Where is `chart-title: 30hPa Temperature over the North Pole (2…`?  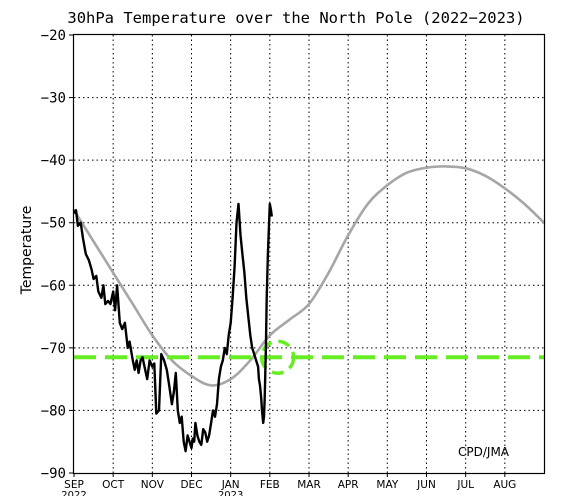 chart-title: 30hPa Temperature over the North Pole (2… is located at coordinates (295, 18).